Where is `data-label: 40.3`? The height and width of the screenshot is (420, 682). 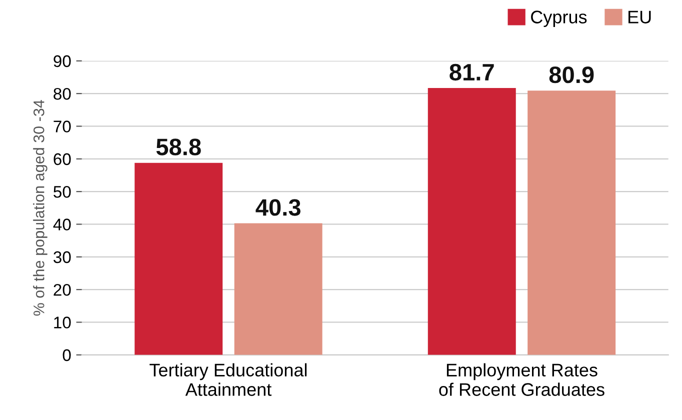
data-label: 40.3 is located at coordinates (278, 207).